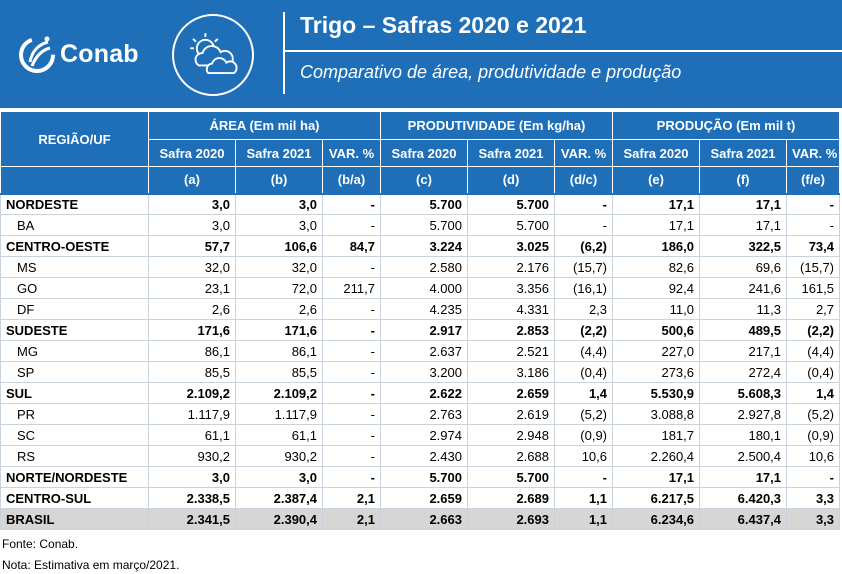  I want to click on table-cell: 6.420,3, so click(743, 498).